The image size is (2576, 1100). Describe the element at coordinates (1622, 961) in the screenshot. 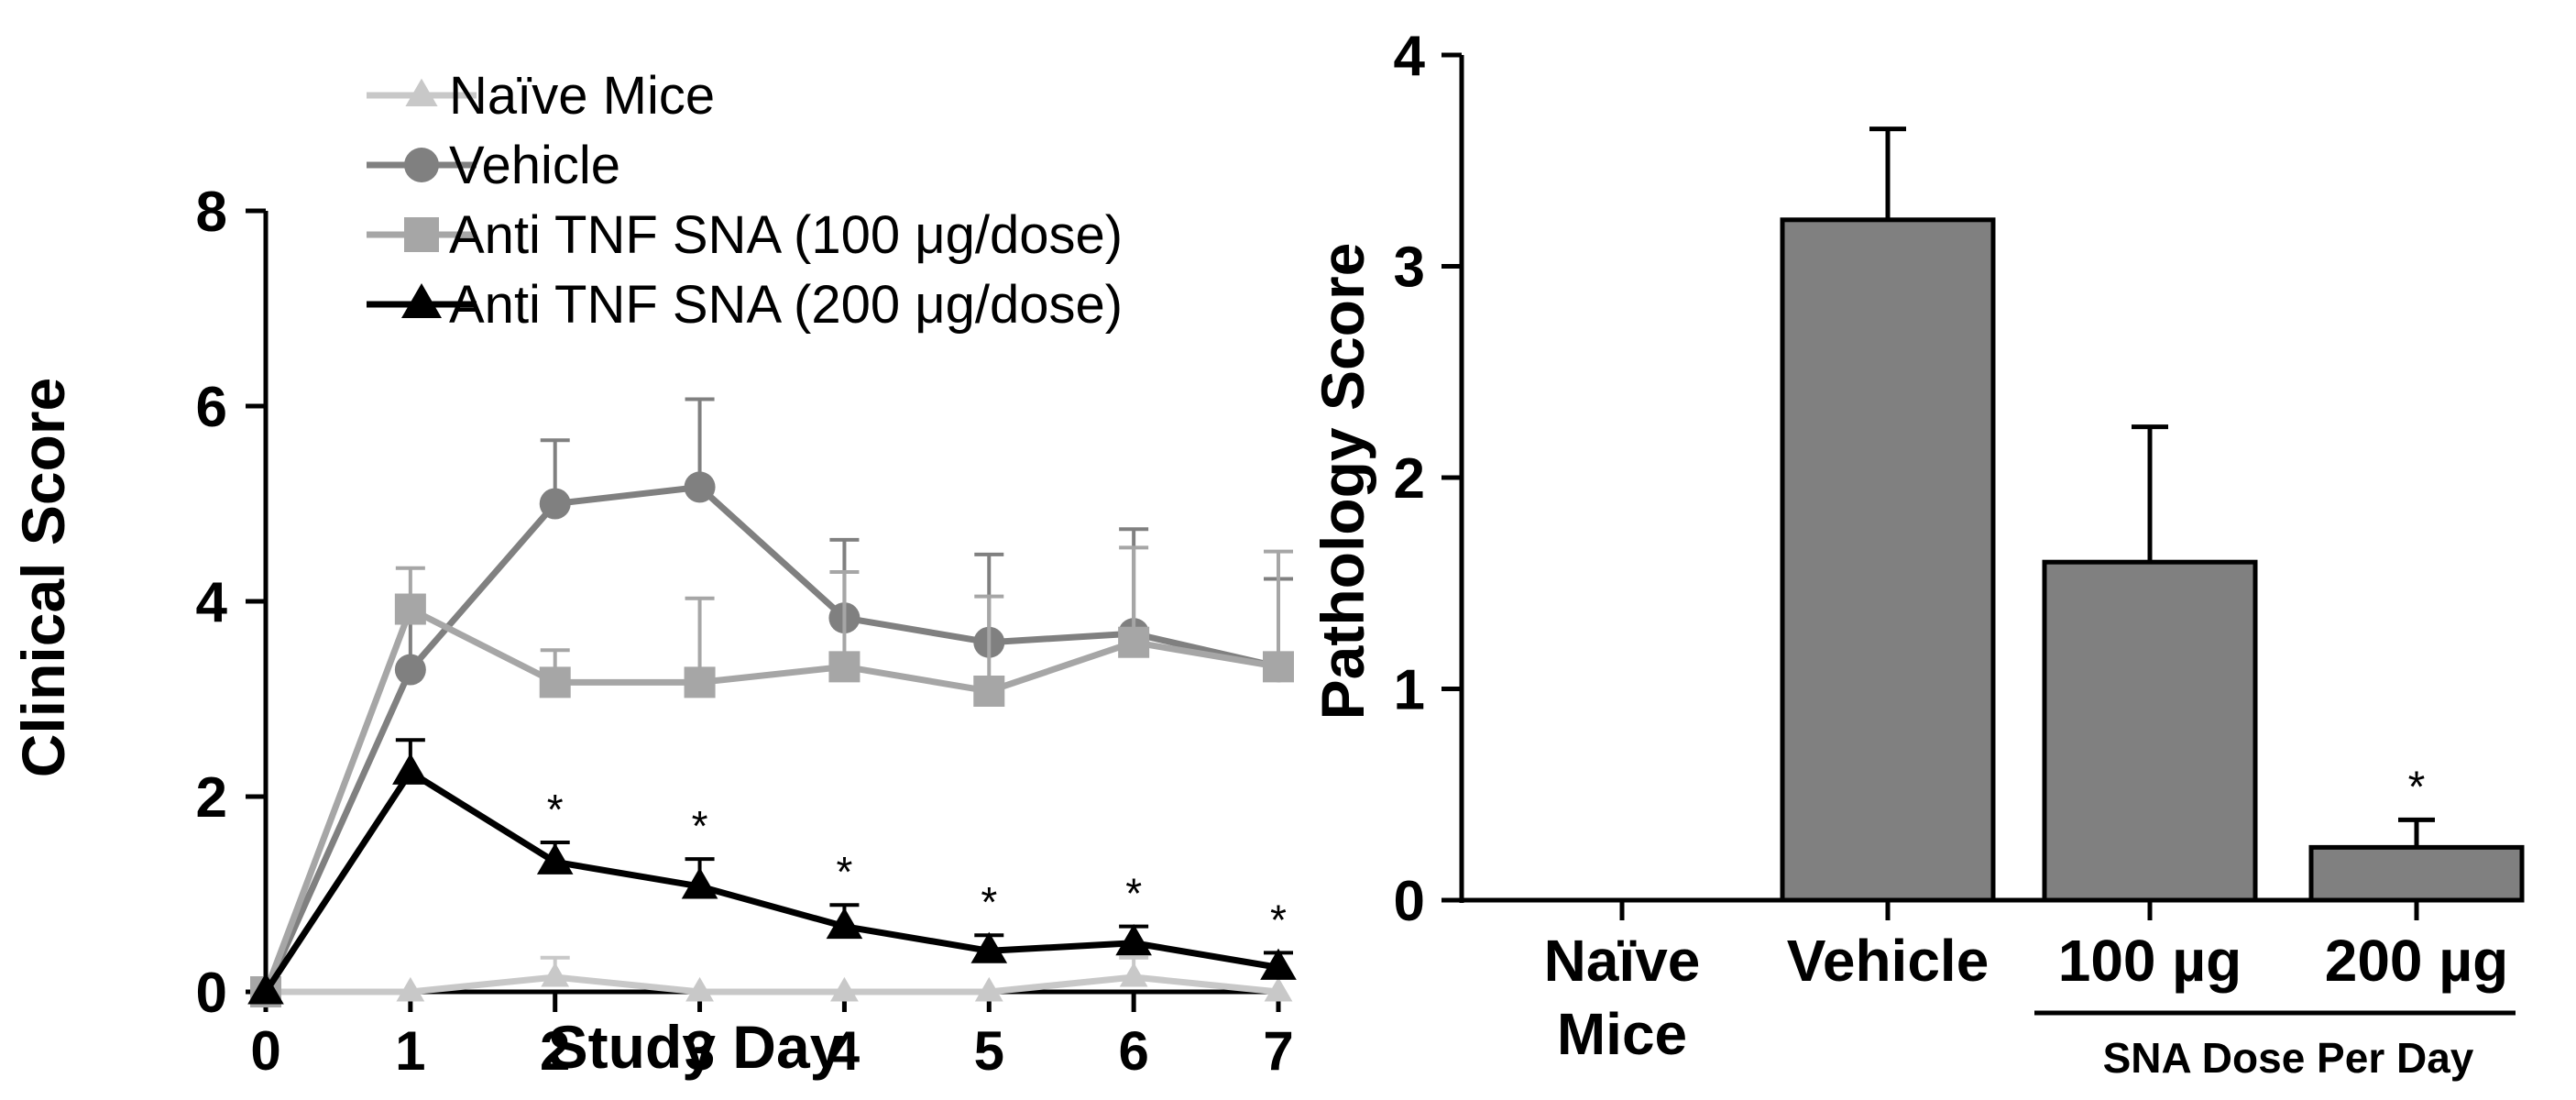

I see `bar-category-label: Naïve` at that location.